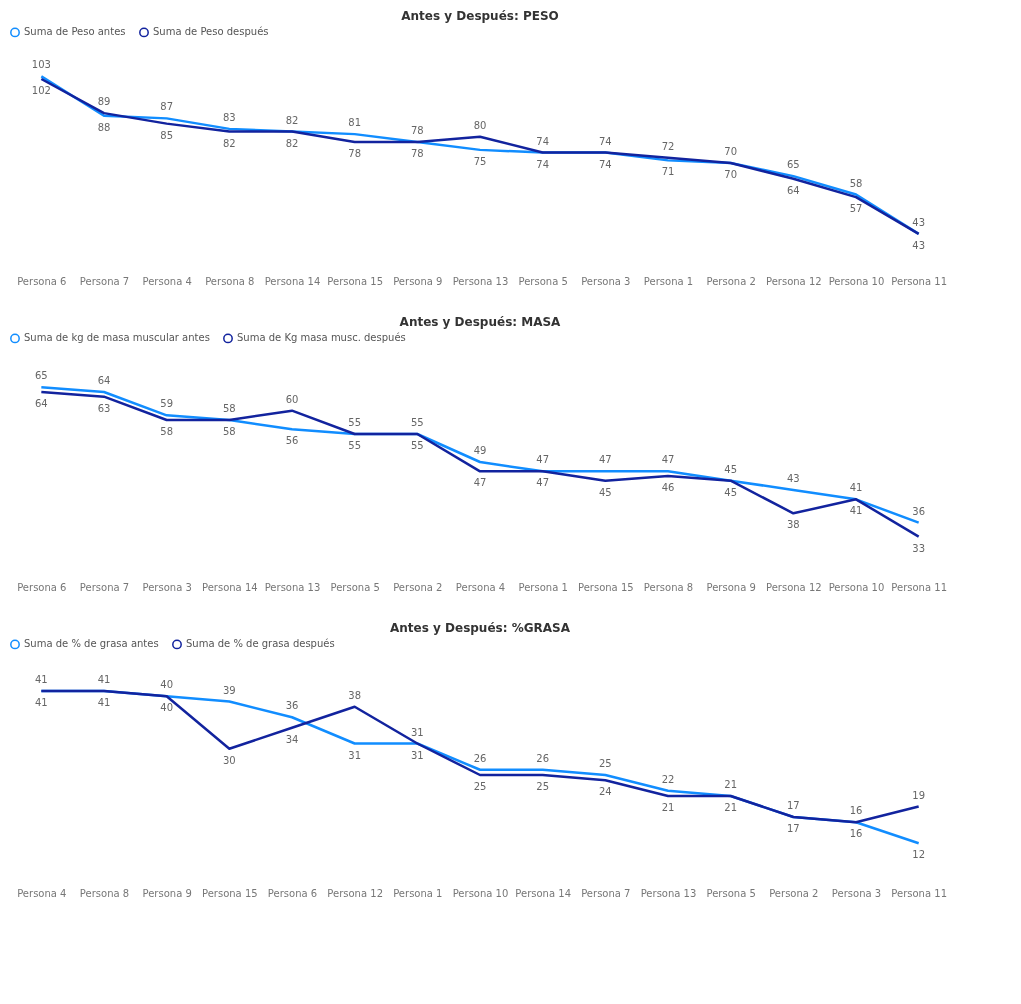  I want to click on data-label: 38, so click(793, 525).